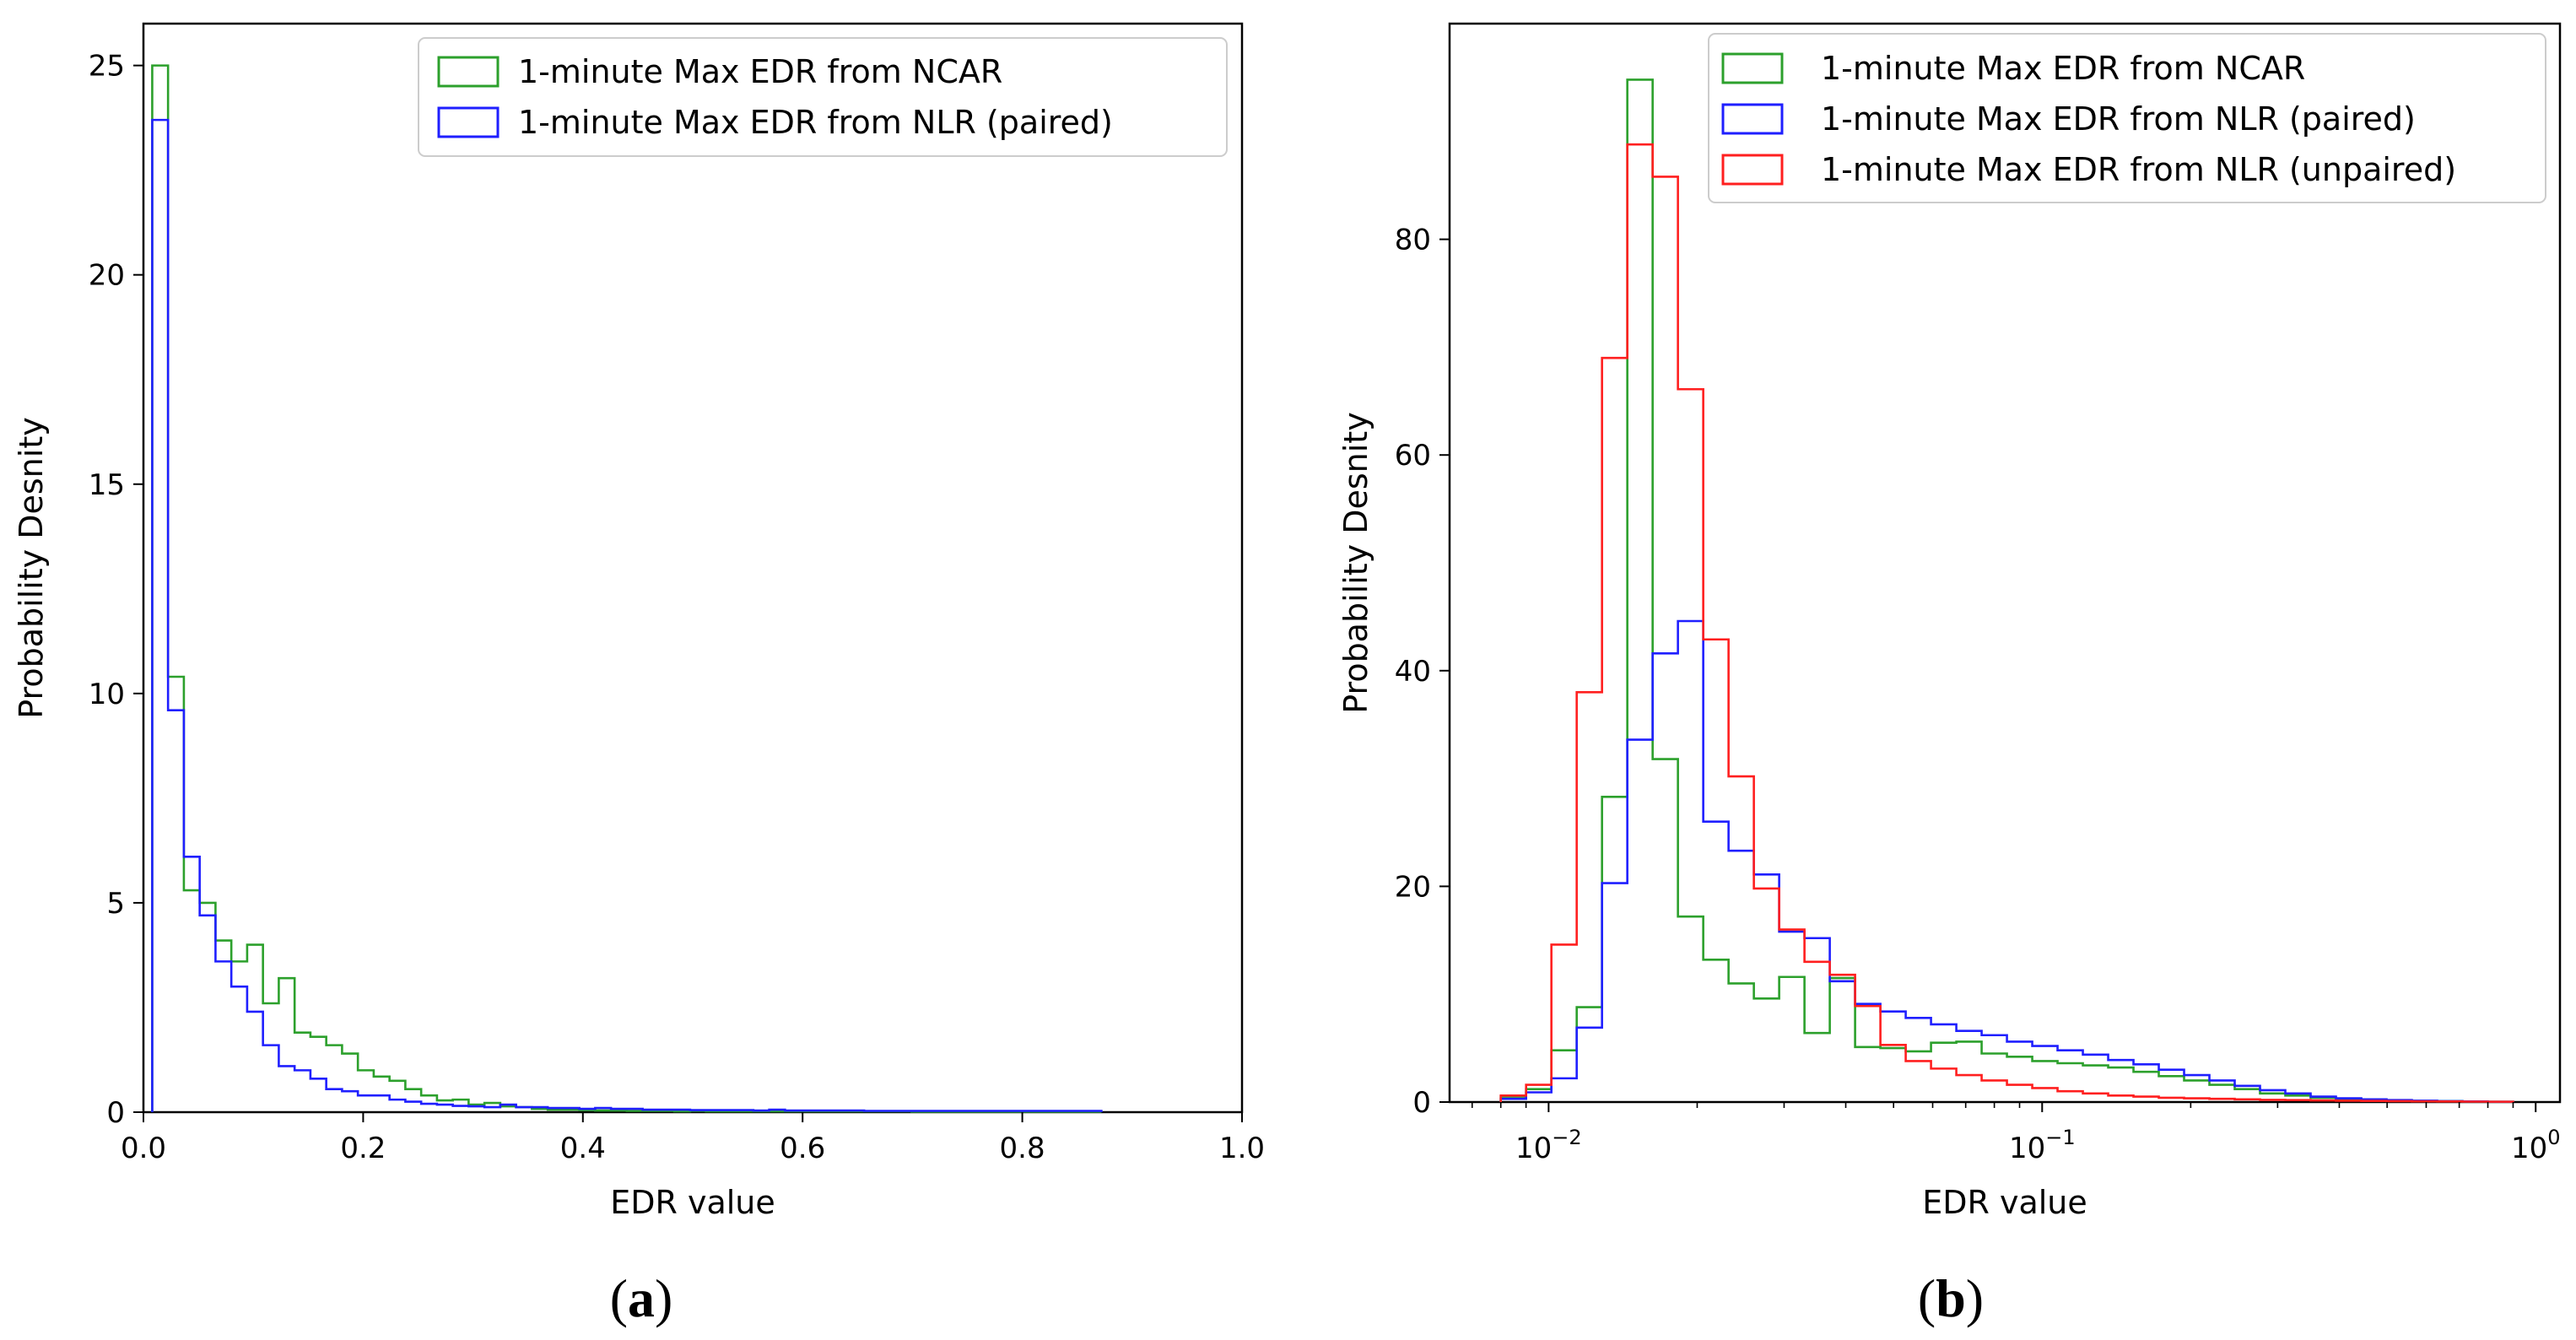  What do you see at coordinates (1355, 562) in the screenshot?
I see `chart-b-ylabel: Probability Desnity` at bounding box center [1355, 562].